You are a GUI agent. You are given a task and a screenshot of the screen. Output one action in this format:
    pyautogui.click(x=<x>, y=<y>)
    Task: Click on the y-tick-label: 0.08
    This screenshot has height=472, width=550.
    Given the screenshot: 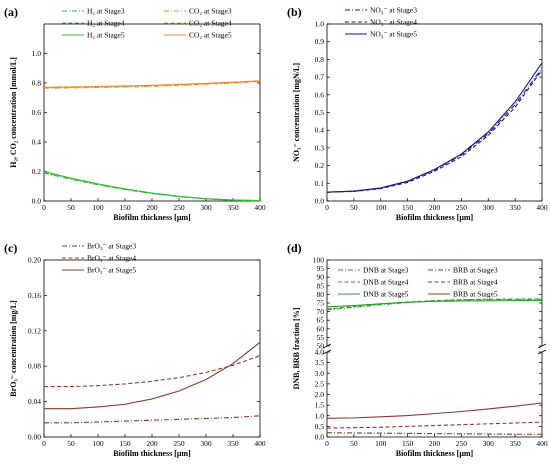 What is the action you would take?
    pyautogui.click(x=34, y=366)
    